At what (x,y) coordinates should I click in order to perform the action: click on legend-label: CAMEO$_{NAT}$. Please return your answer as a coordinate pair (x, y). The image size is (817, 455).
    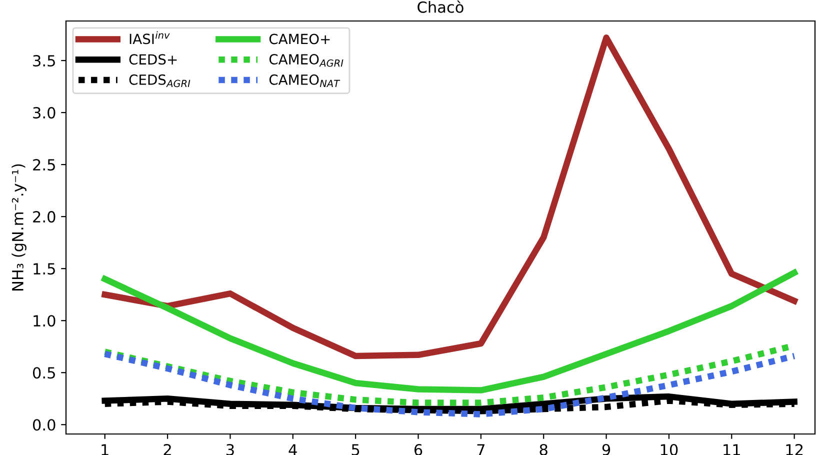
    Looking at the image, I should click on (304, 80).